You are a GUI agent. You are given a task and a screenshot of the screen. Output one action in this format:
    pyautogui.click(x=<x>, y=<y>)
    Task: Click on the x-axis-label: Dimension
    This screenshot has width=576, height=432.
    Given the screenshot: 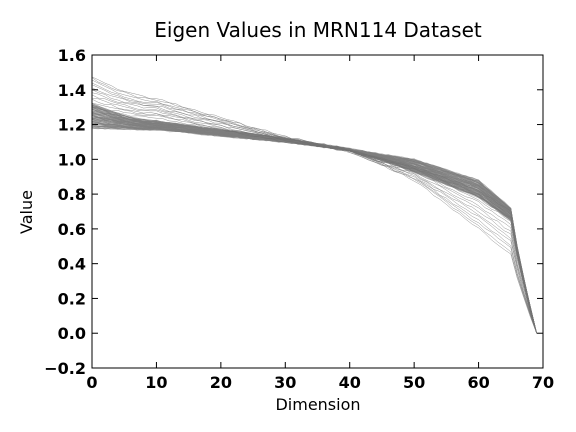 What is the action you would take?
    pyautogui.click(x=317, y=404)
    